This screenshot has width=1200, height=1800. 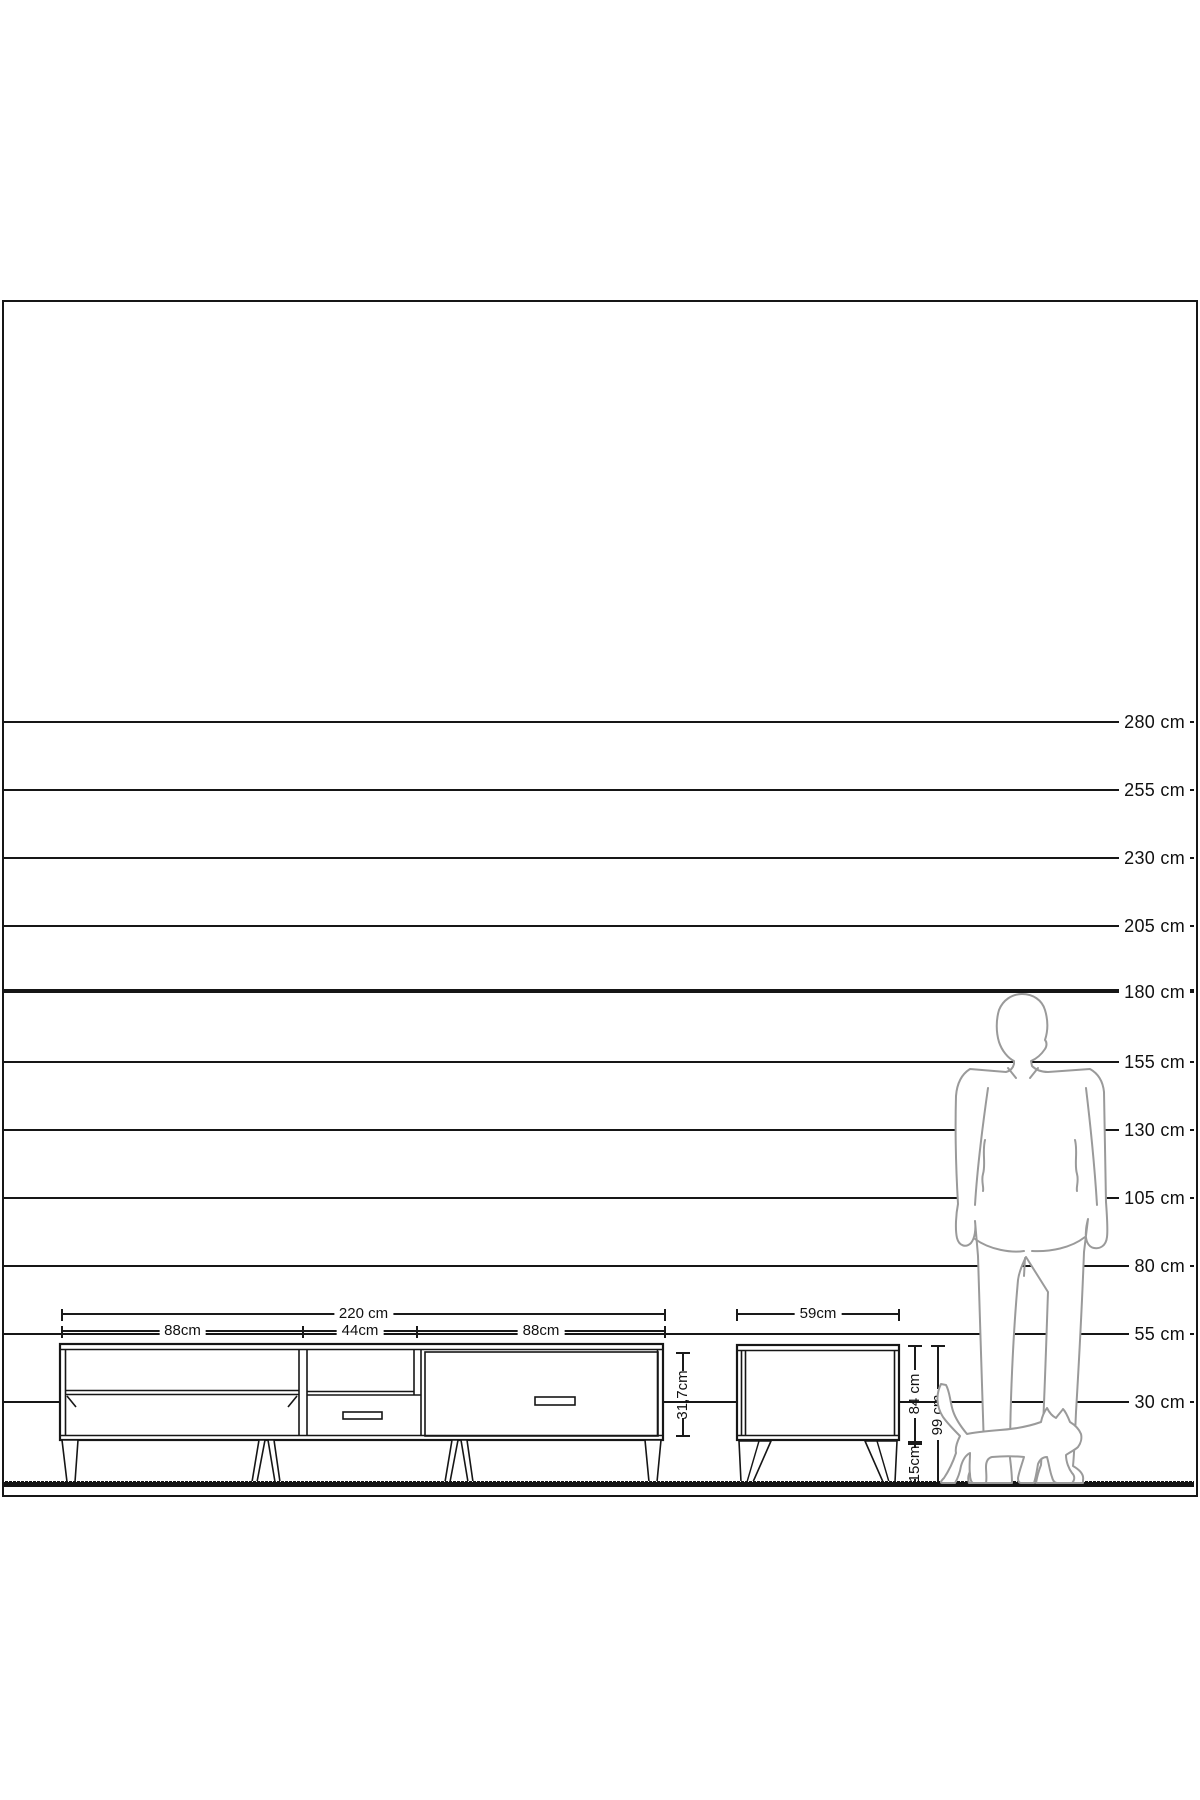 What do you see at coordinates (1154, 1062) in the screenshot?
I see `scale-line-label: 155 cm` at bounding box center [1154, 1062].